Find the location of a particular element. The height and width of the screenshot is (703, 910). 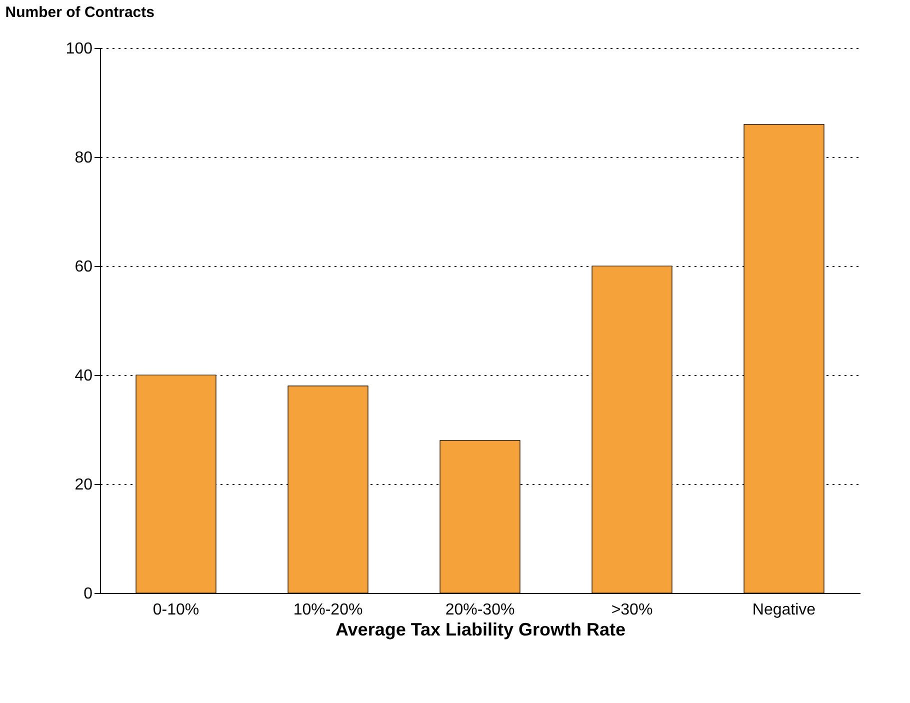

x-tick-label: 20%-30% is located at coordinates (480, 610).